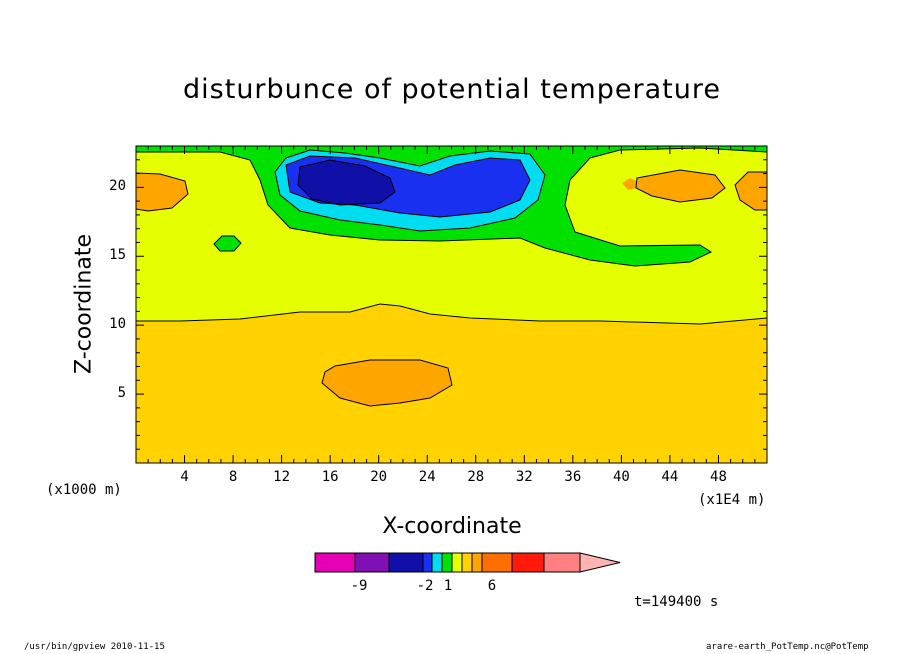 Image resolution: width=904 pixels, height=654 pixels. What do you see at coordinates (117, 186) in the screenshot?
I see `y-tick-label: 20` at bounding box center [117, 186].